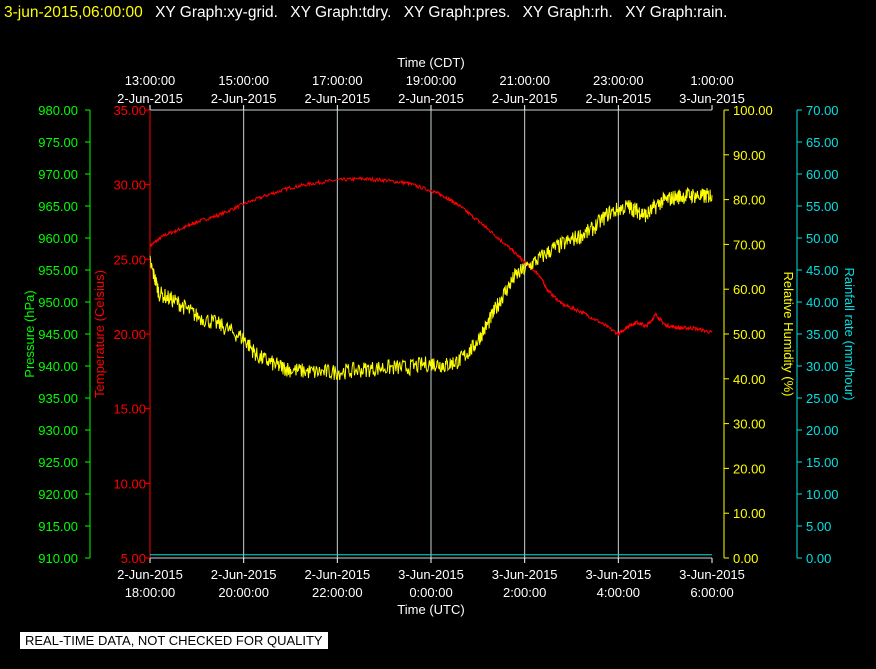 This screenshot has height=669, width=876. Describe the element at coordinates (337, 80) in the screenshot. I see `x-top-tick-label-time: 17:00:00` at that location.